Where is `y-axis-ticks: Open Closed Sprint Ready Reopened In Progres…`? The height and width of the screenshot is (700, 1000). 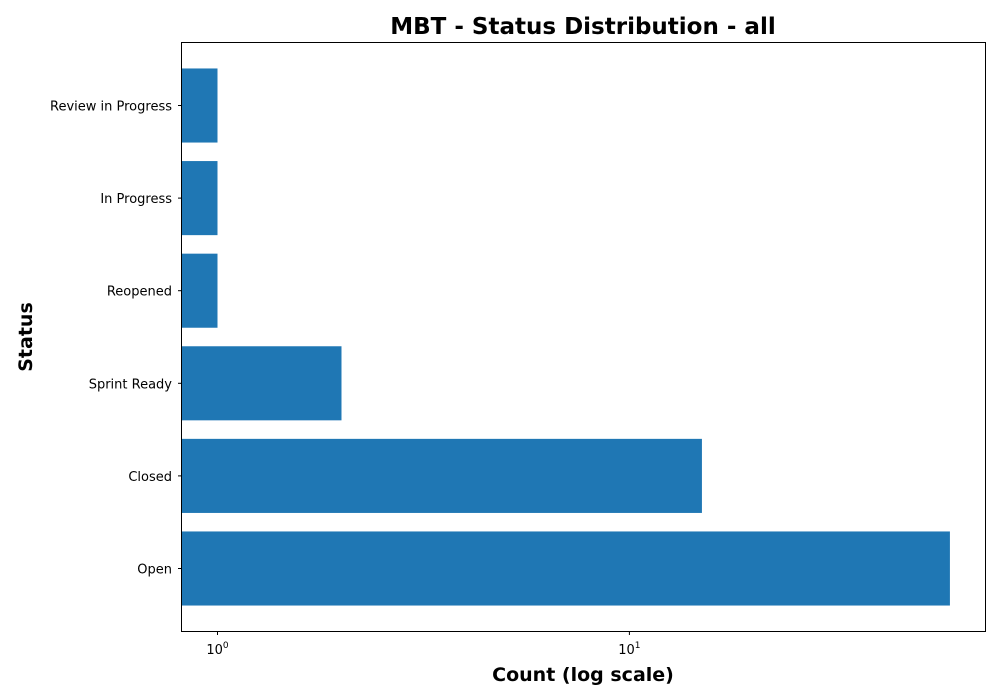
y-axis-ticks: Open Closed Sprint Ready Reopened In Progres… is located at coordinates (116, 338).